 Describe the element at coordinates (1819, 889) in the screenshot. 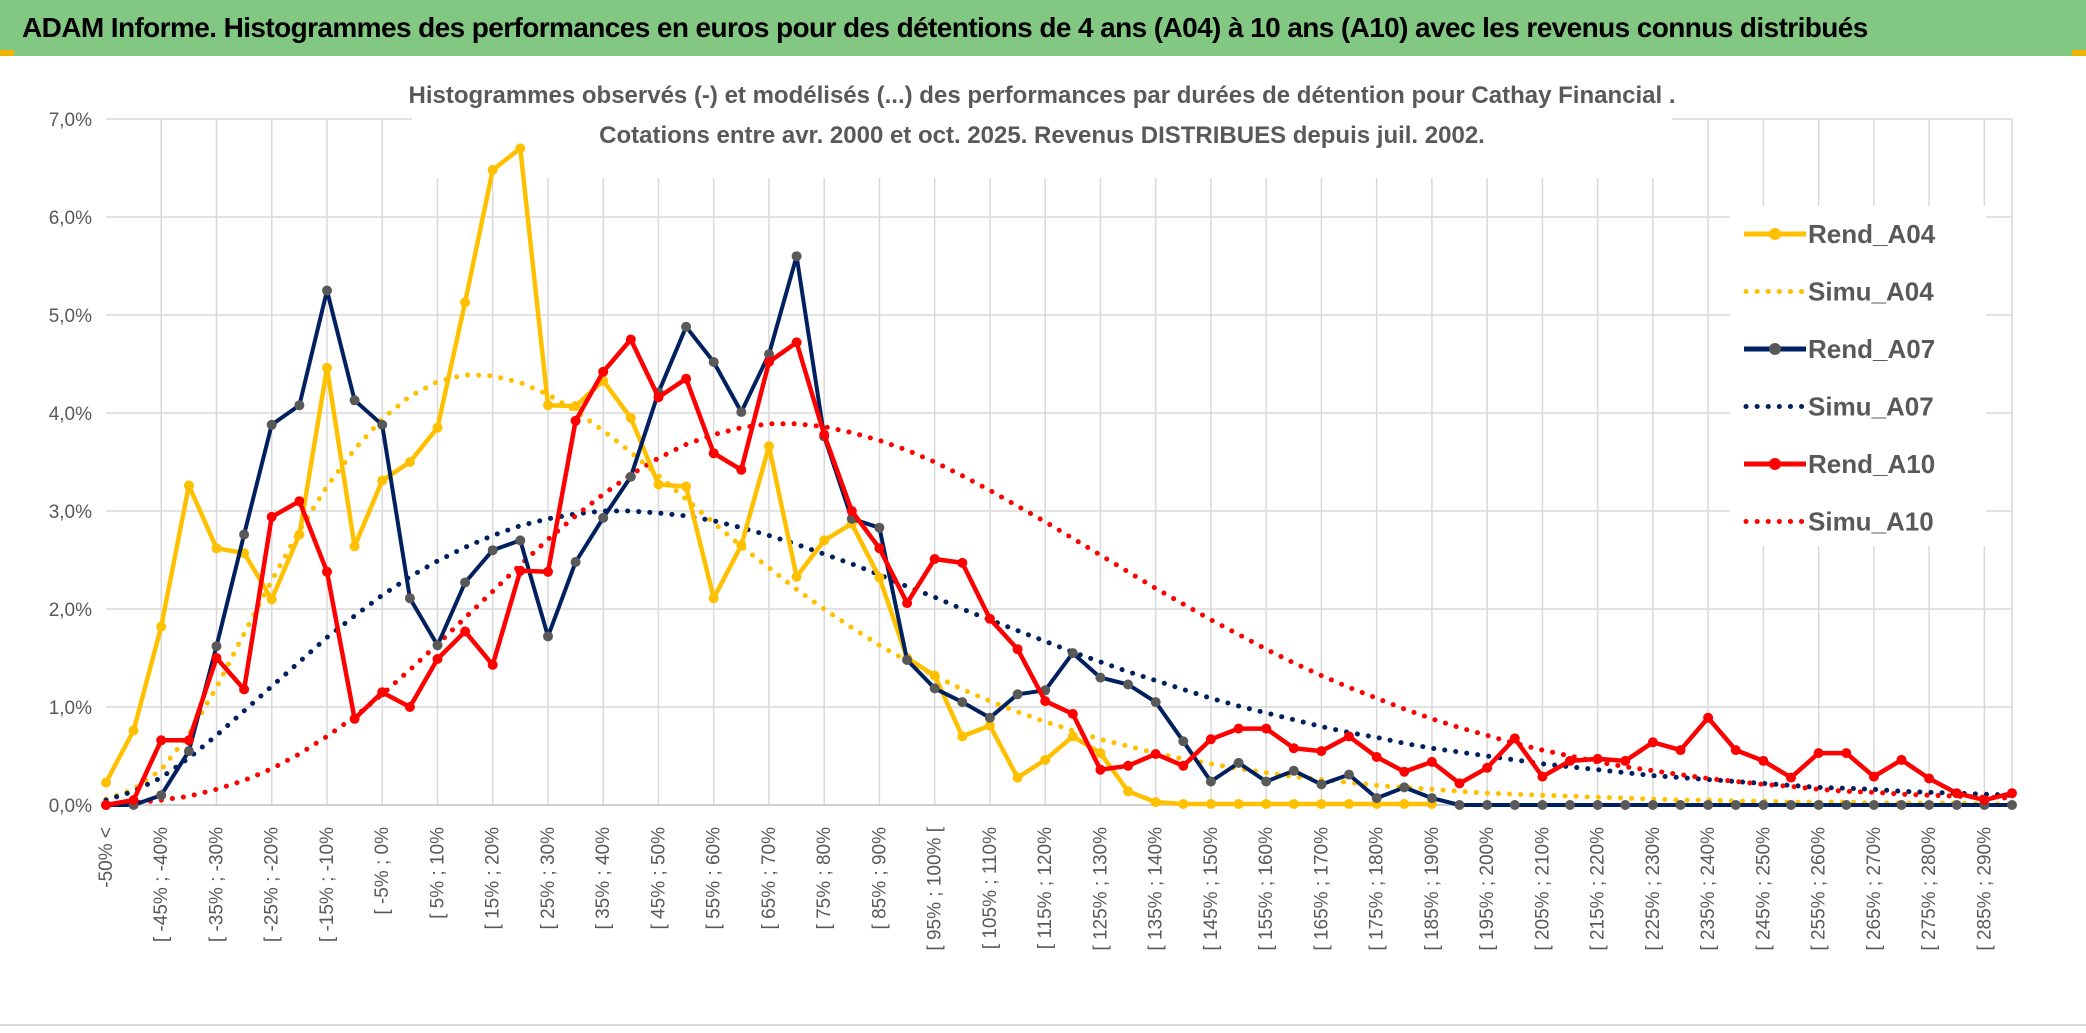

I see `x-tick-label: [ 255% ; 260%` at that location.